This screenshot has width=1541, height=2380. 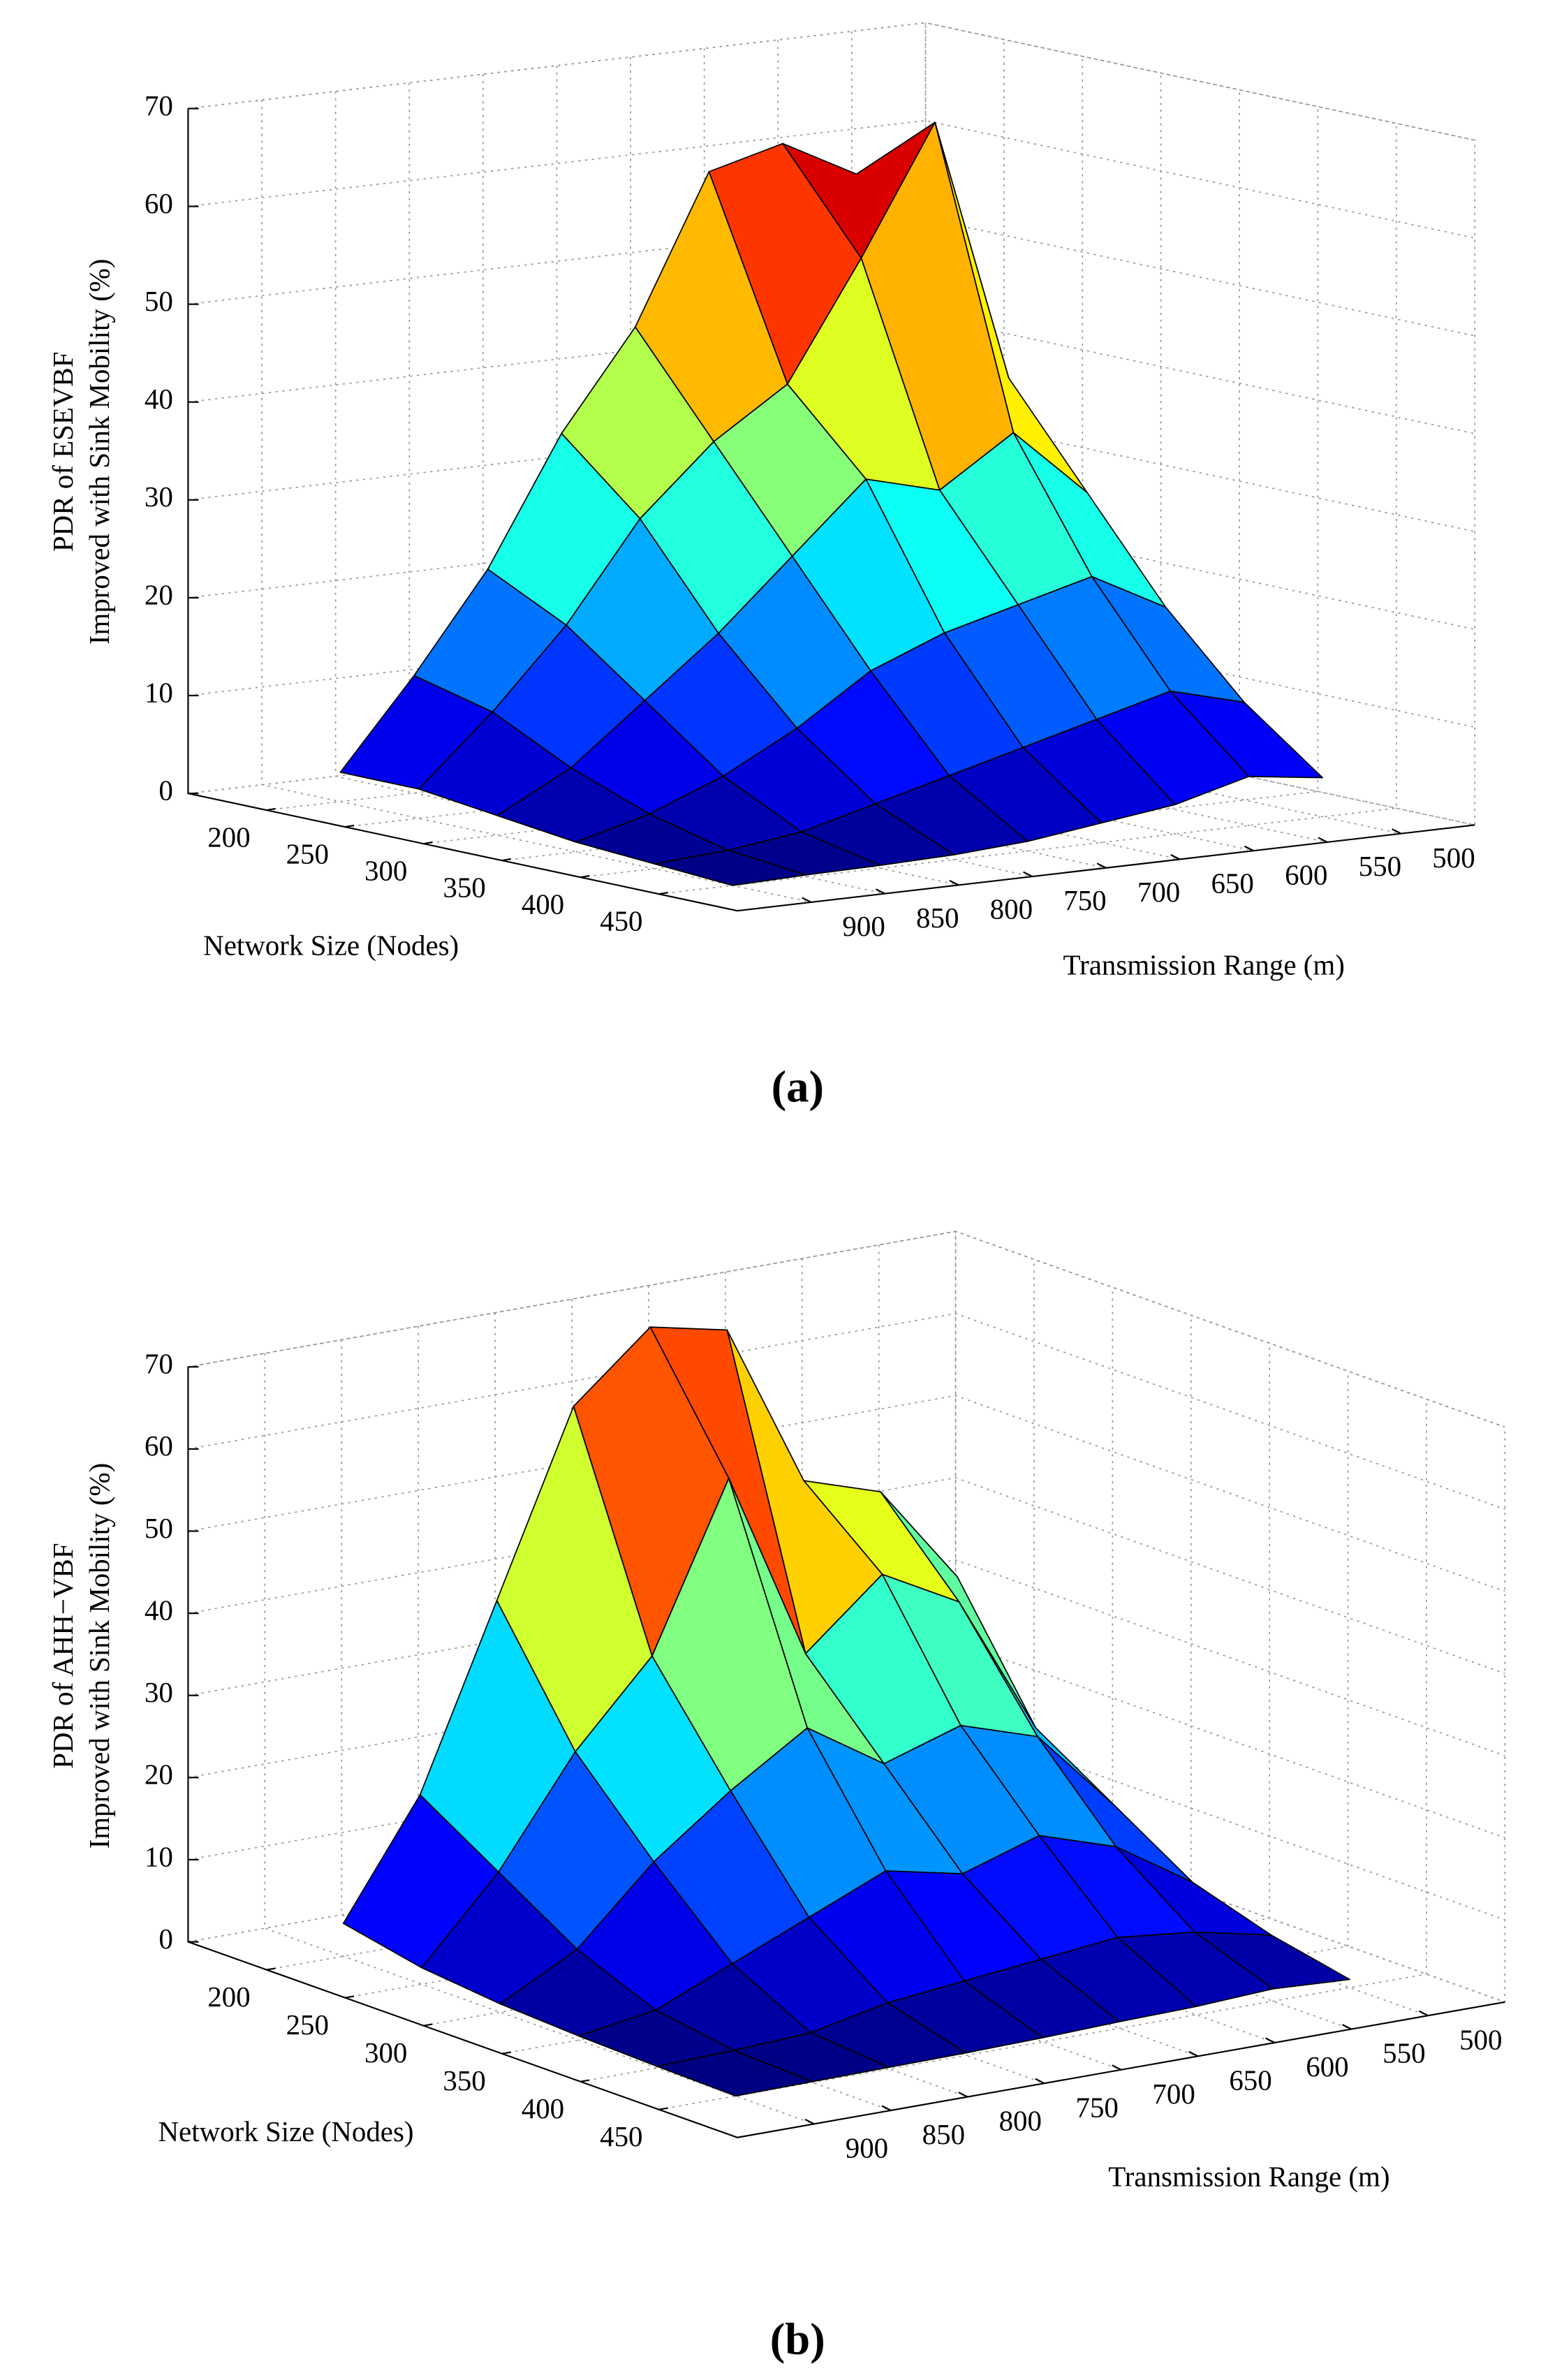 What do you see at coordinates (63, 452) in the screenshot?
I see `z-axis-label: PDR of ESEVBF` at bounding box center [63, 452].